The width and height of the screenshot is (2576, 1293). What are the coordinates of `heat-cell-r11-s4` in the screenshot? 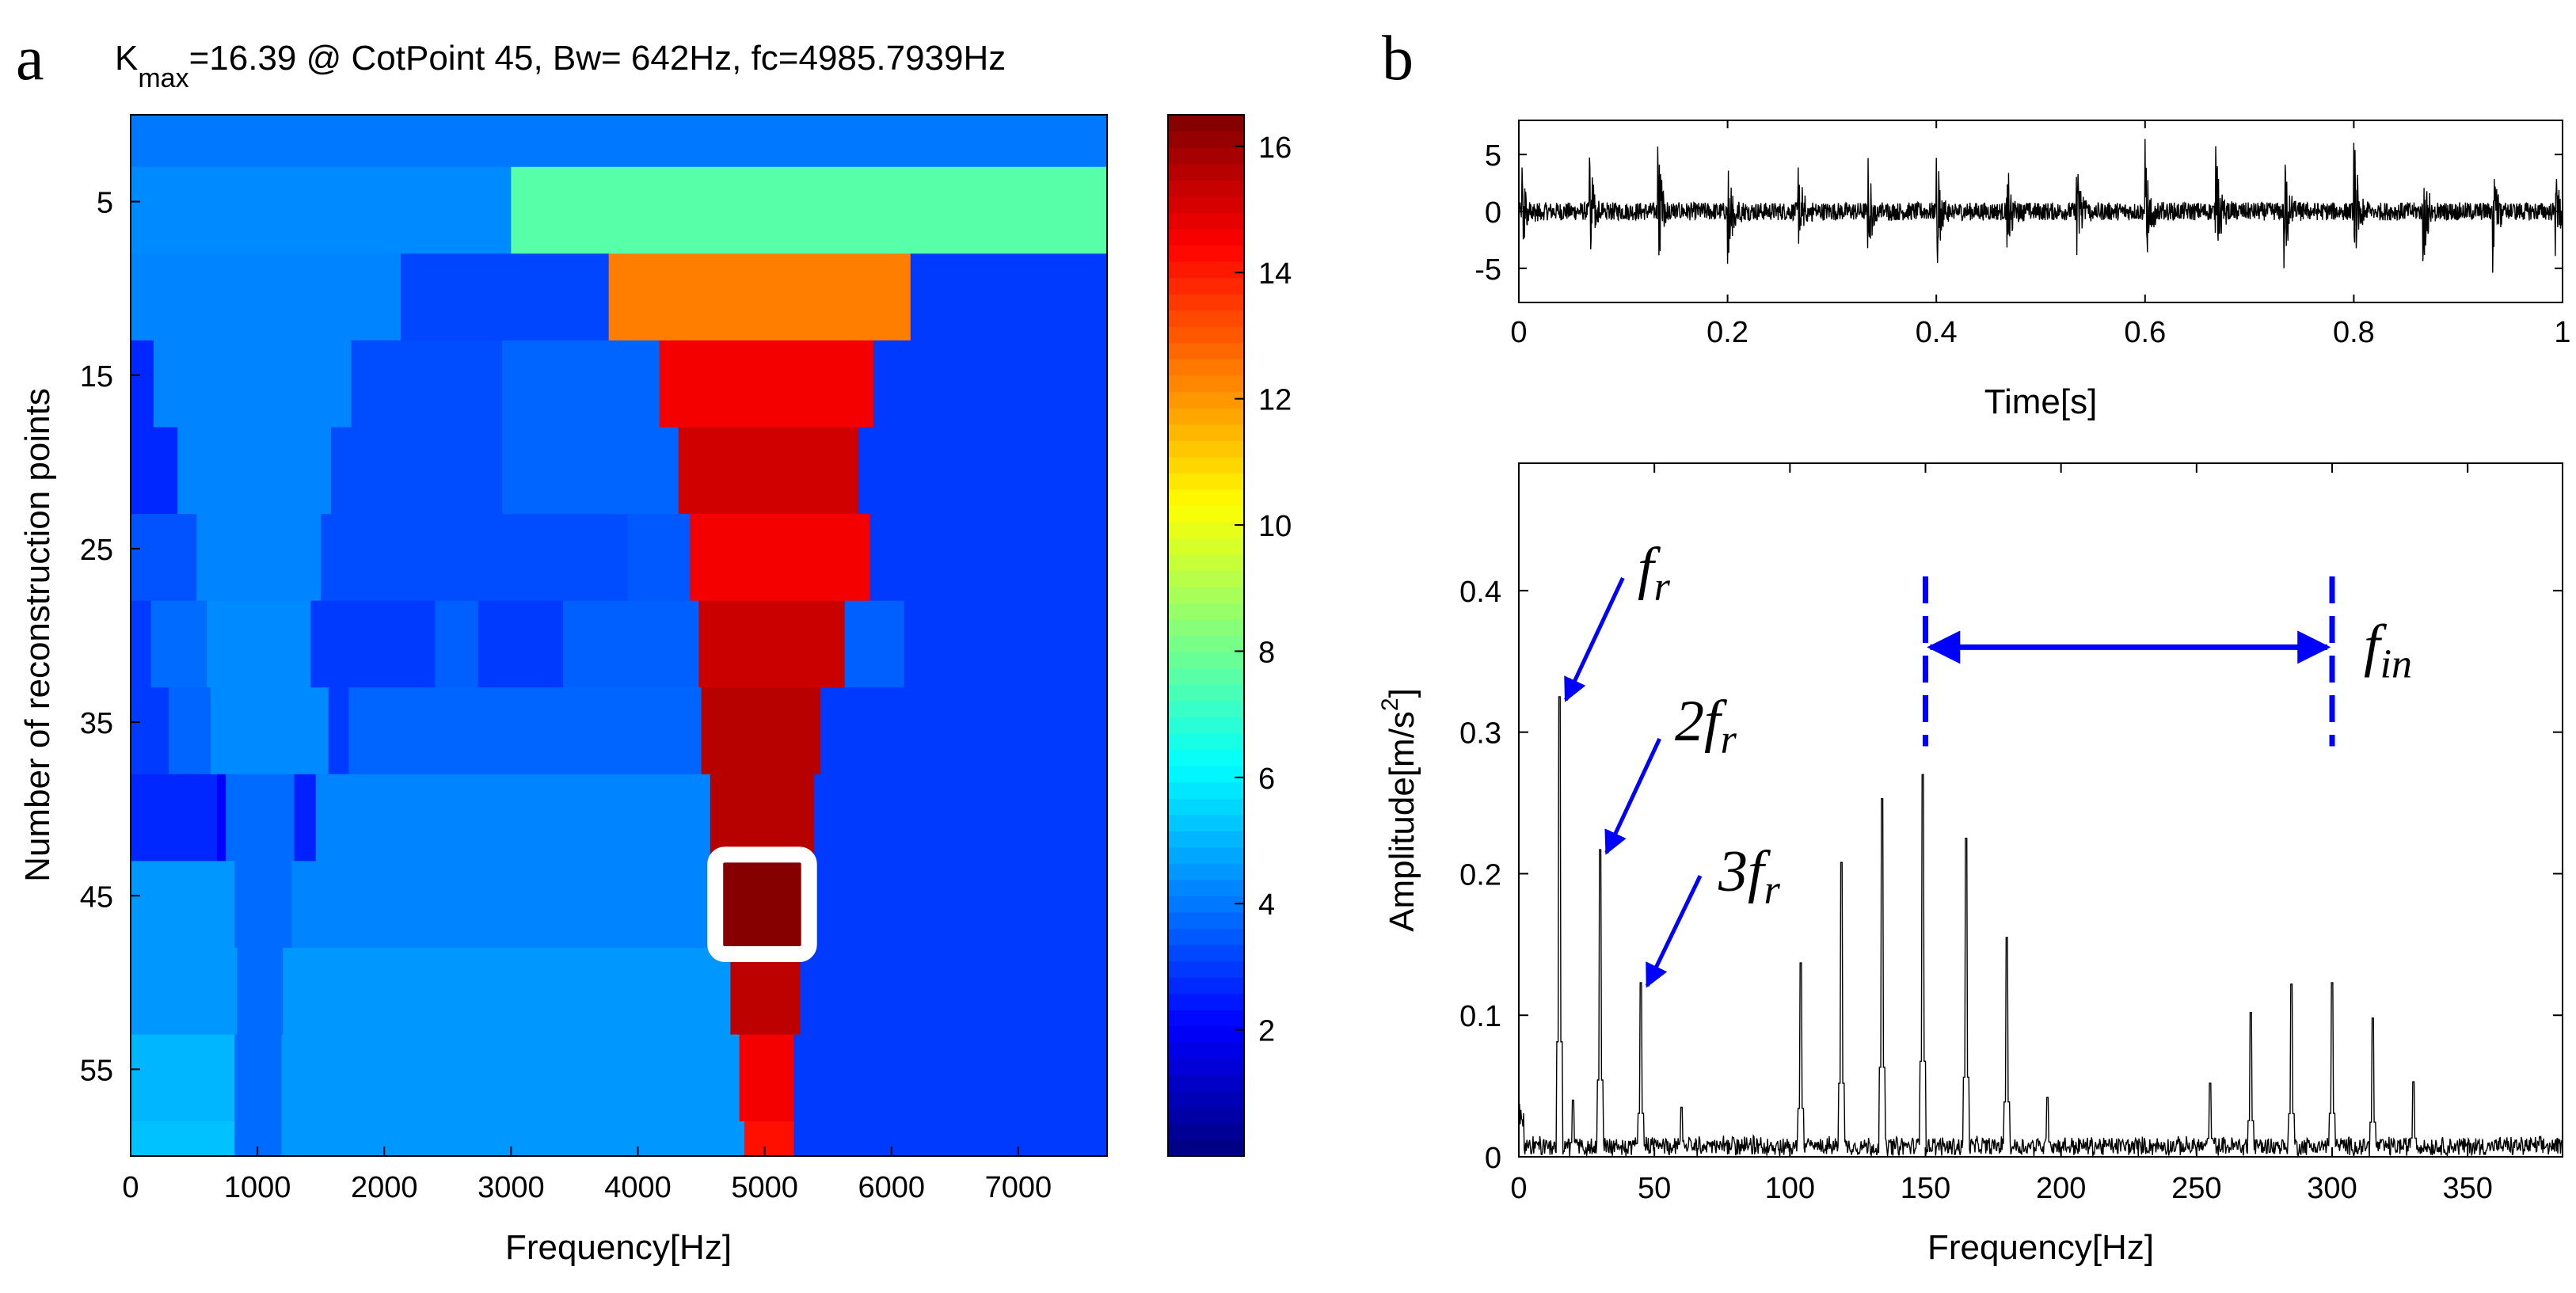 It's located at (950, 1078).